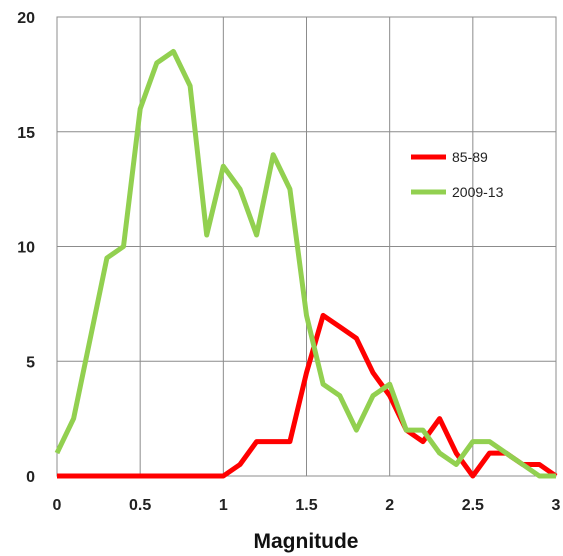 This screenshot has width=563, height=556. What do you see at coordinates (478, 192) in the screenshot?
I see `legend-label: 2009-13` at bounding box center [478, 192].